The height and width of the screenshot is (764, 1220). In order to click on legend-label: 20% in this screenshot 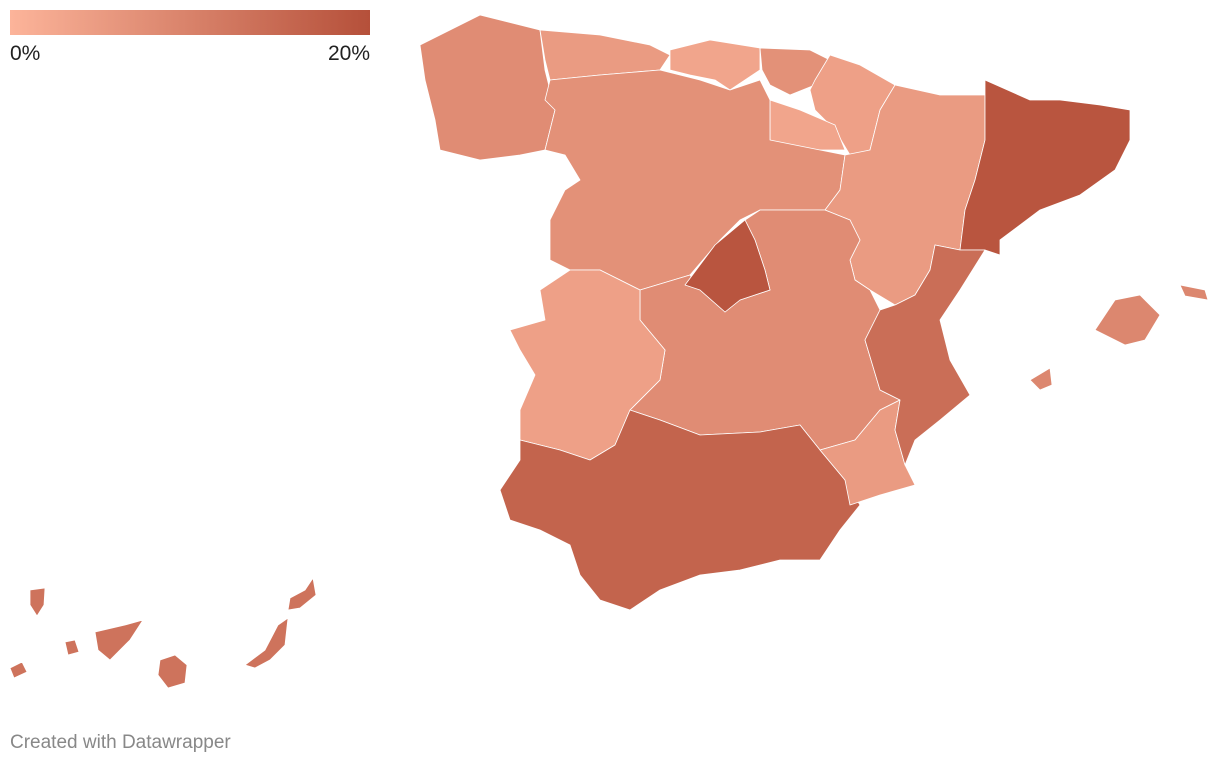, I will do `click(349, 53)`.